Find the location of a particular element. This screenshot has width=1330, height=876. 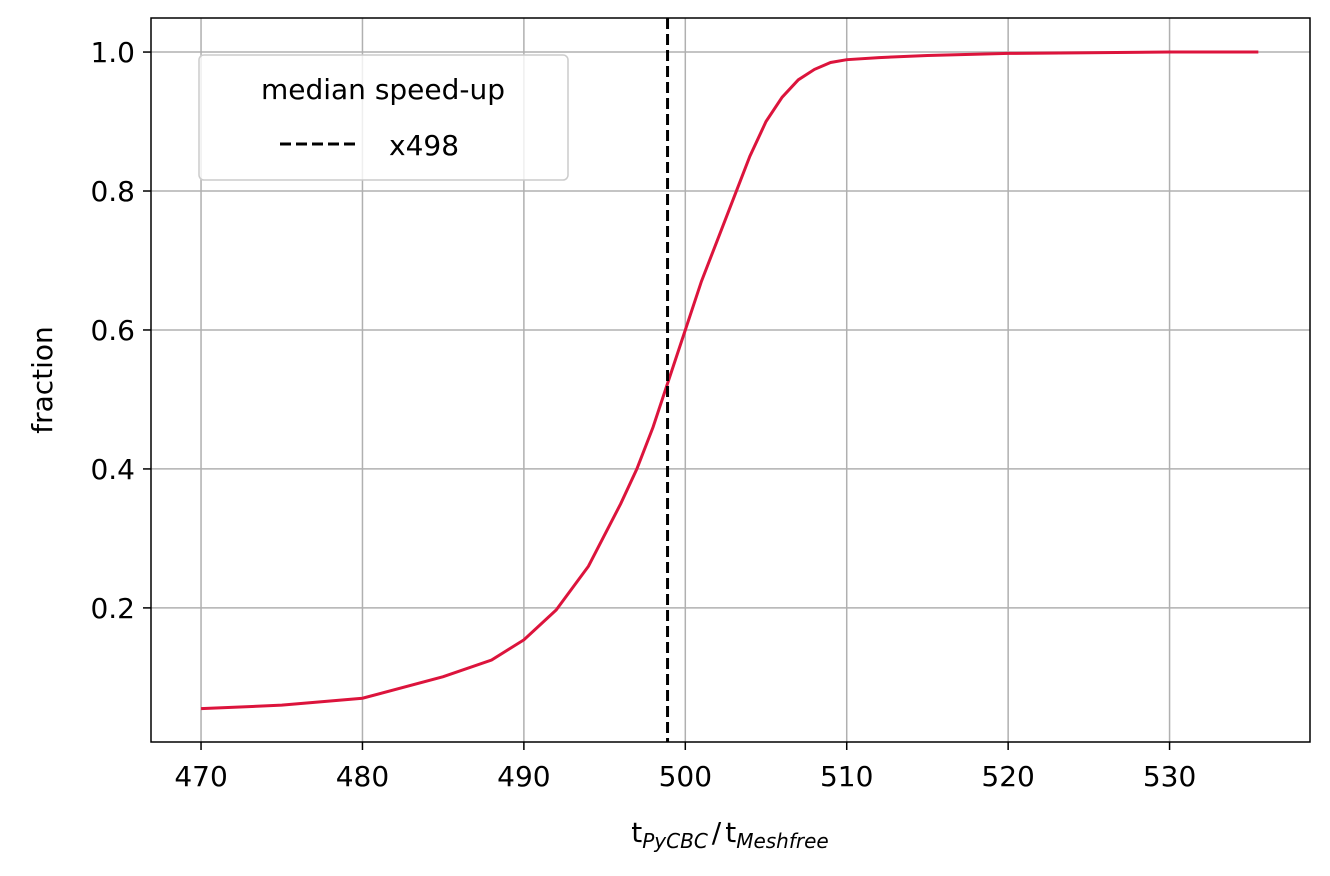

x-tick-label: 480 is located at coordinates (362, 776).